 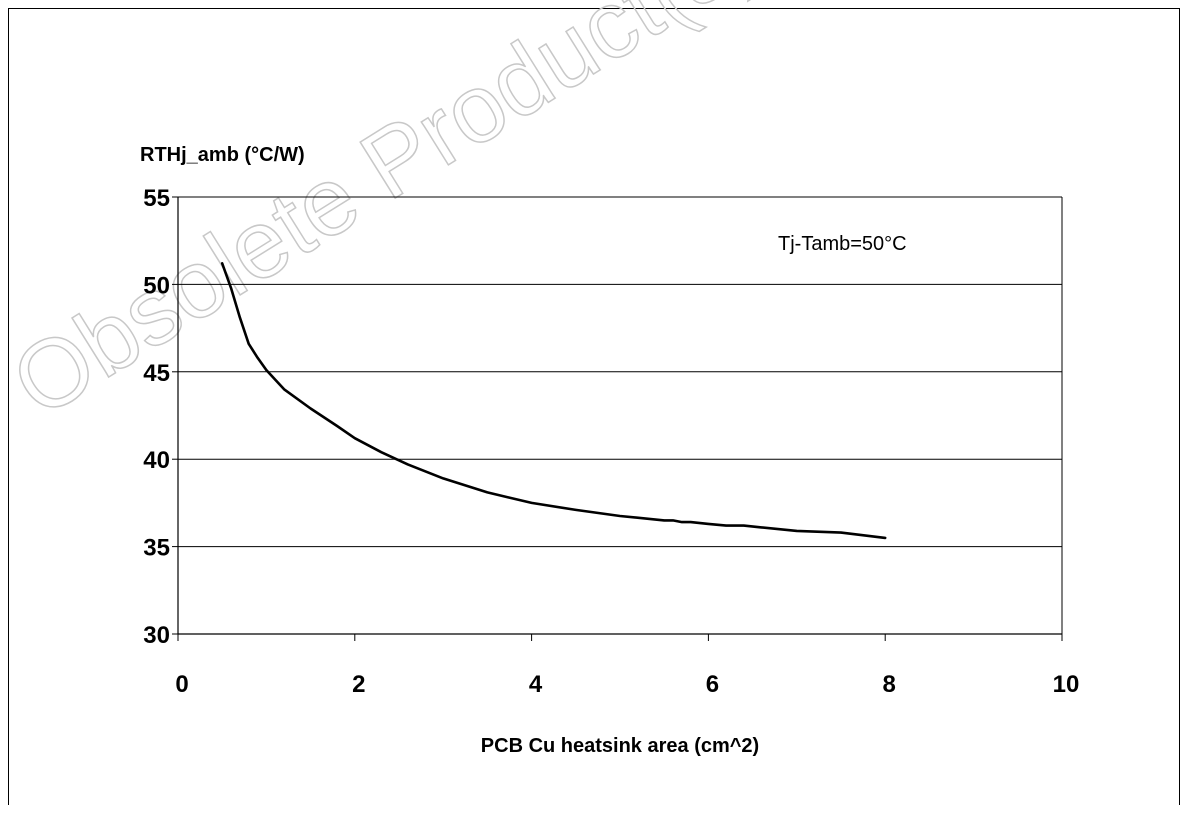 What do you see at coordinates (889, 684) in the screenshot?
I see `x-tick-label-8: 8` at bounding box center [889, 684].